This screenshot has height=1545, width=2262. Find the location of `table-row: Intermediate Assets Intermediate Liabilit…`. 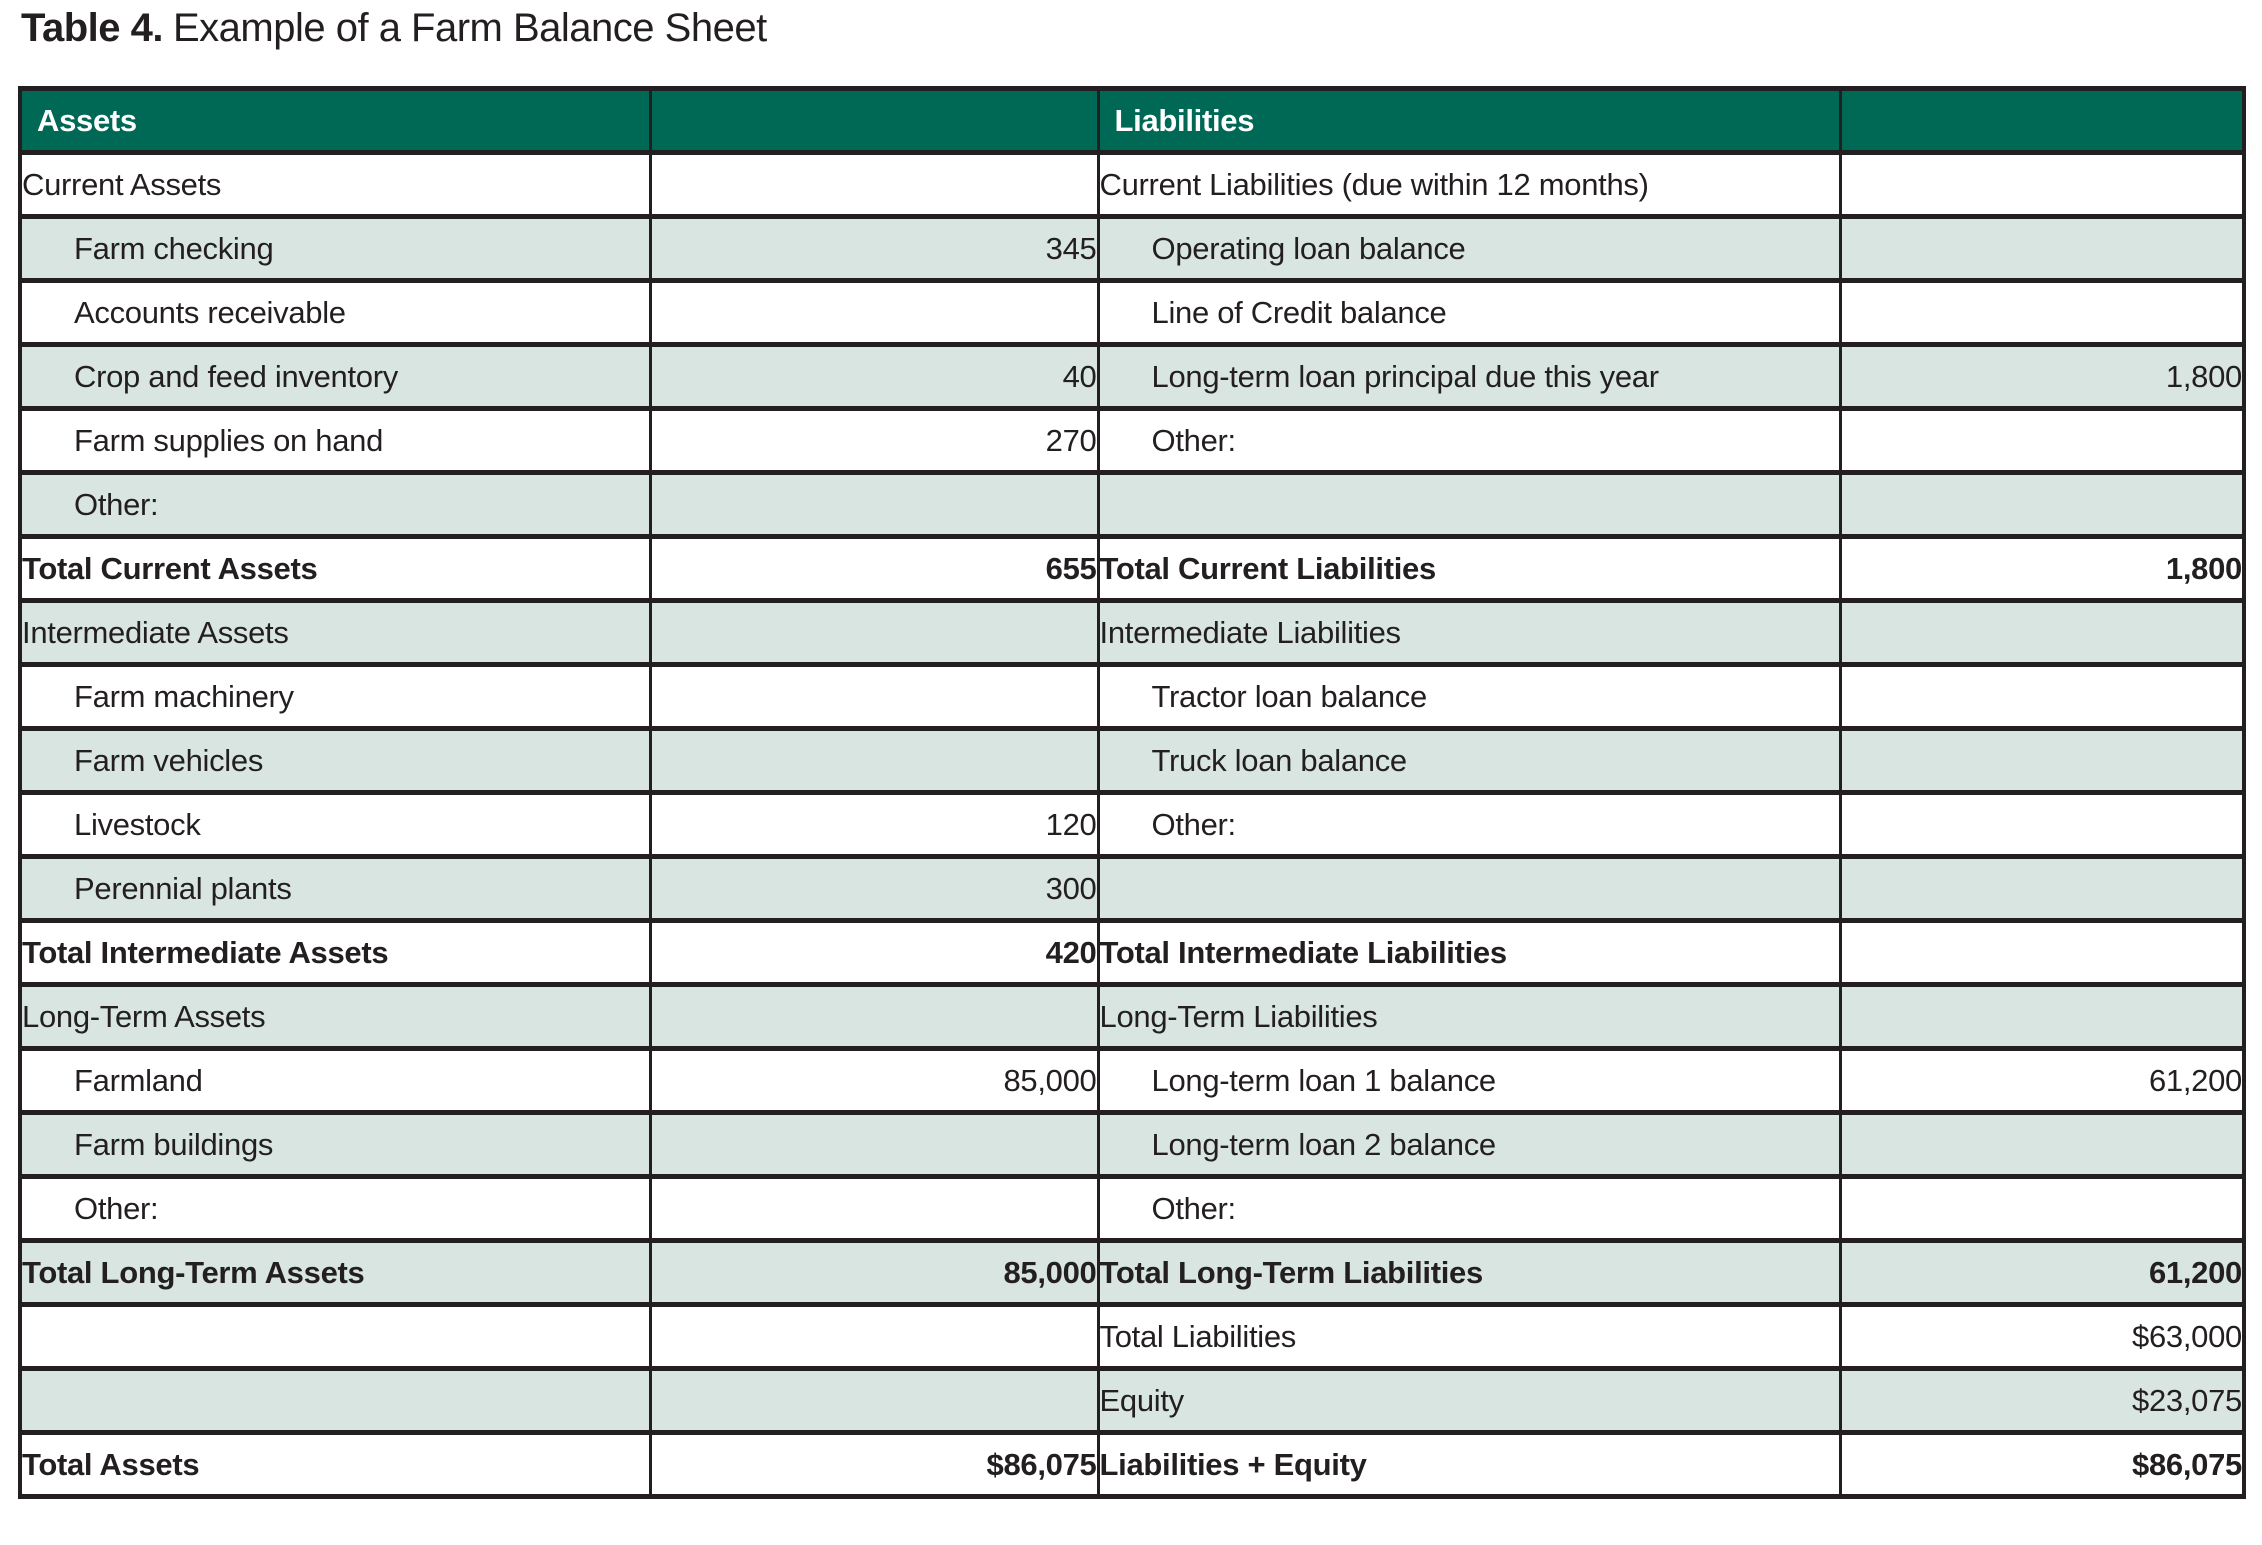

table-row: Intermediate Assets Intermediate Liabilit… is located at coordinates (1132, 632).